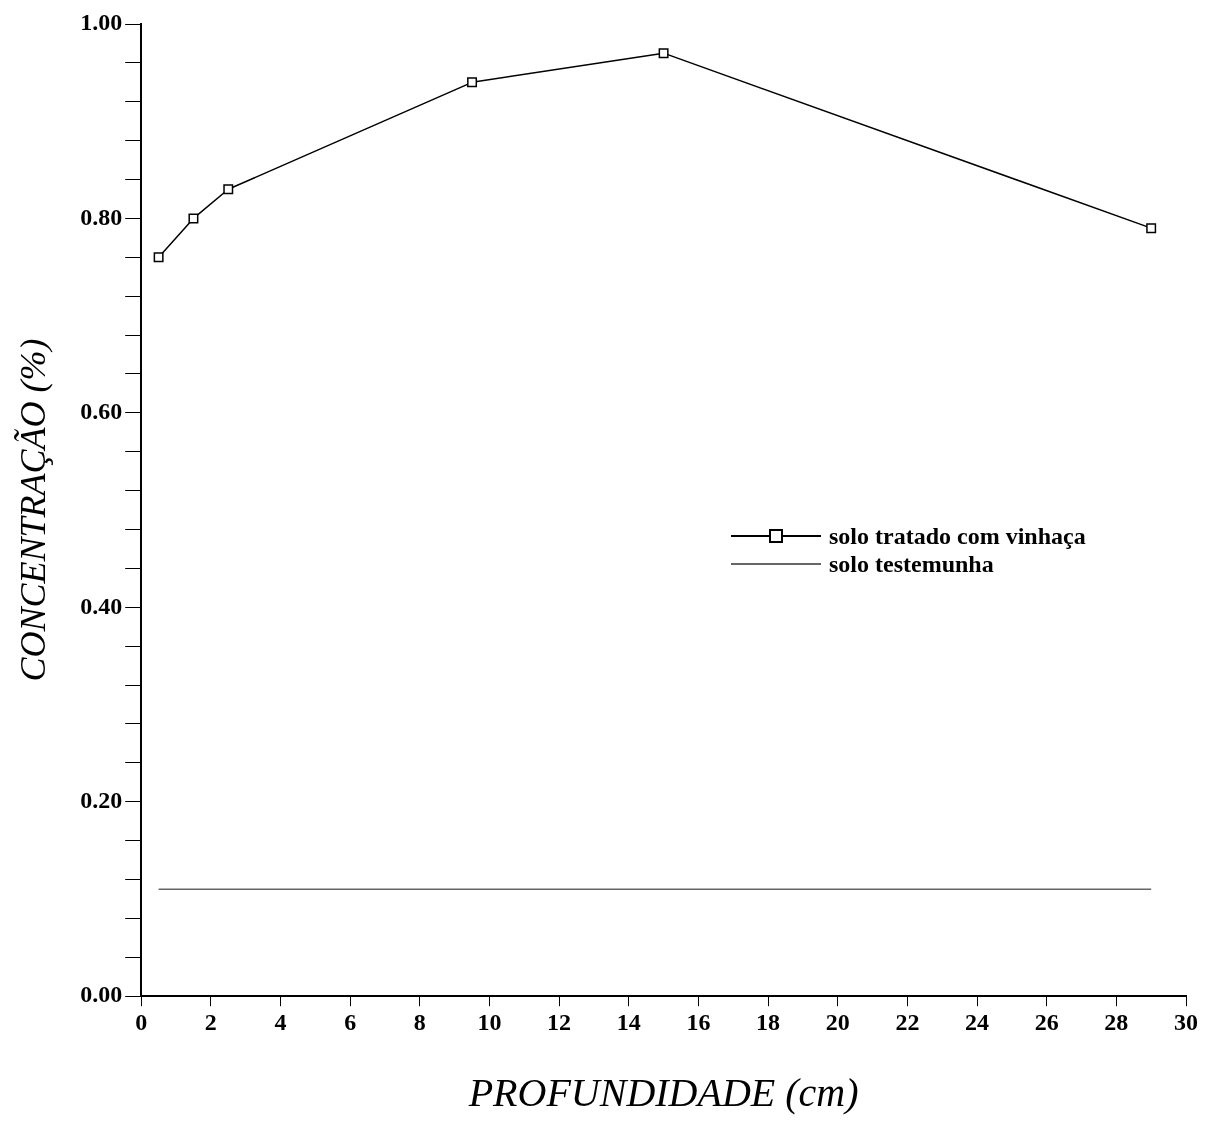 This screenshot has width=1206, height=1143. What do you see at coordinates (698, 1021) in the screenshot?
I see `x-tick-label: 16` at bounding box center [698, 1021].